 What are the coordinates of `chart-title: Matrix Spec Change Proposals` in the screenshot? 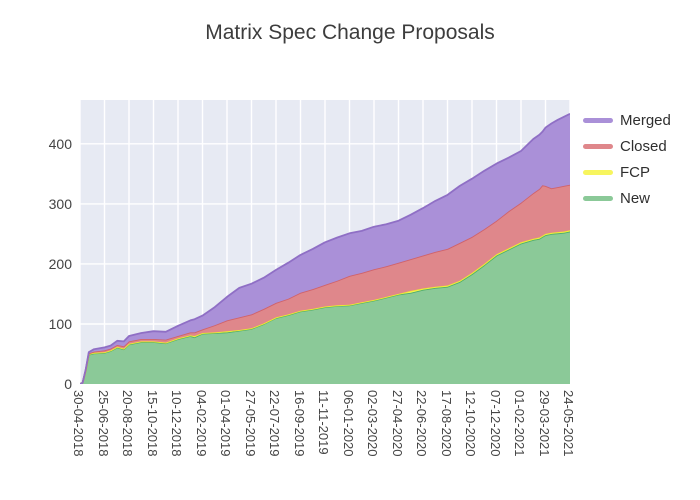 It's located at (350, 32).